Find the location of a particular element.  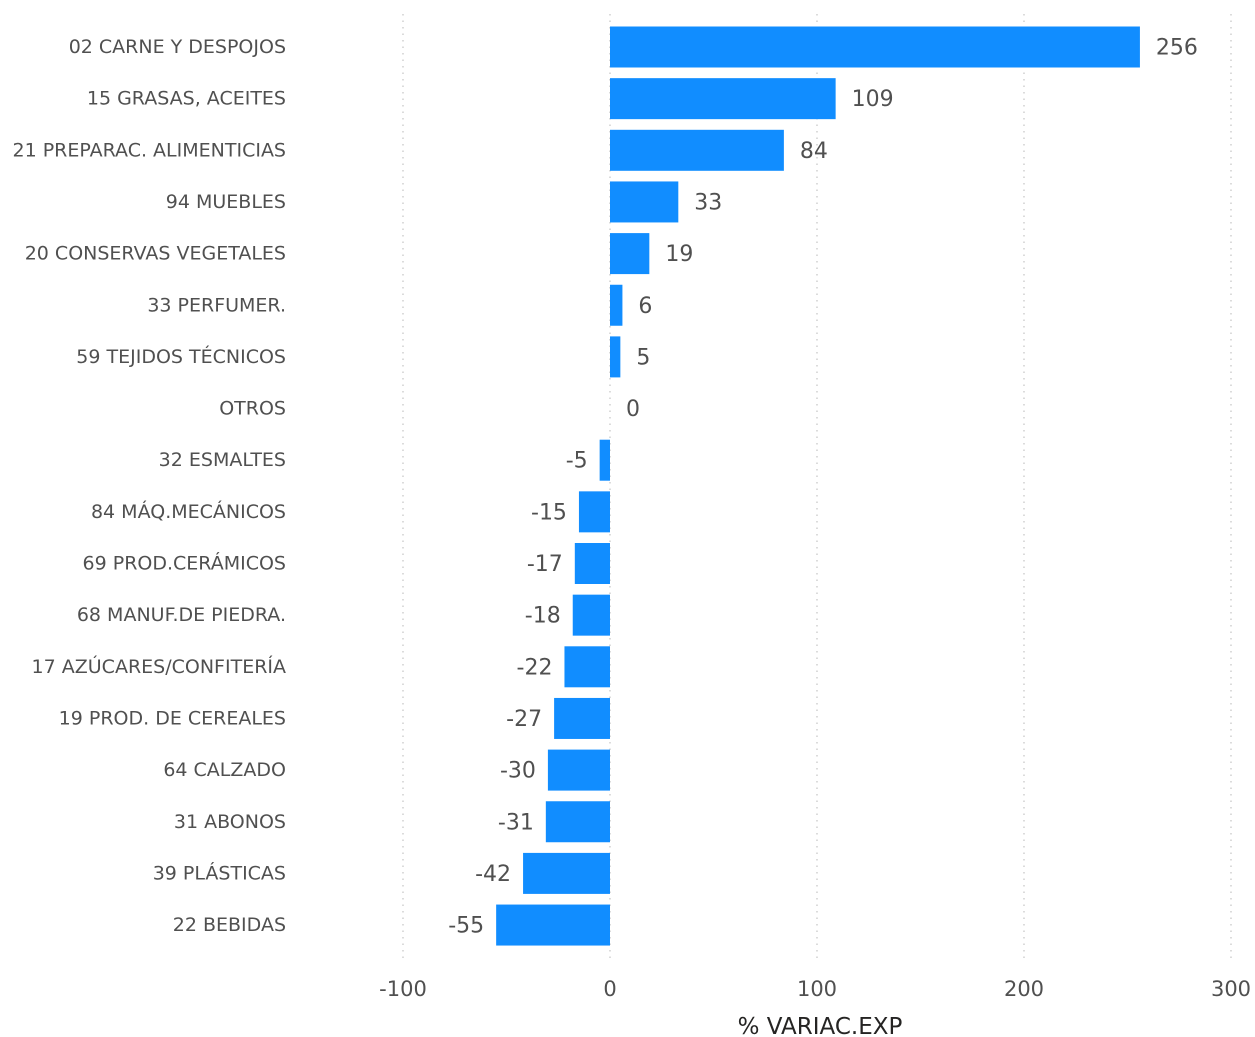

category-label: 84 MÁQ.MECÁNICOS is located at coordinates (188, 511).